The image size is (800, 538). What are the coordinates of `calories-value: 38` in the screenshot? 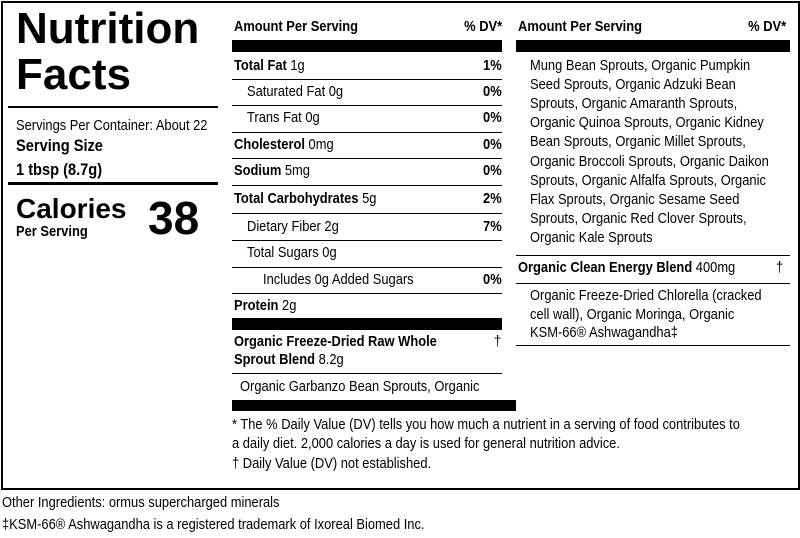 It's located at (174, 218).